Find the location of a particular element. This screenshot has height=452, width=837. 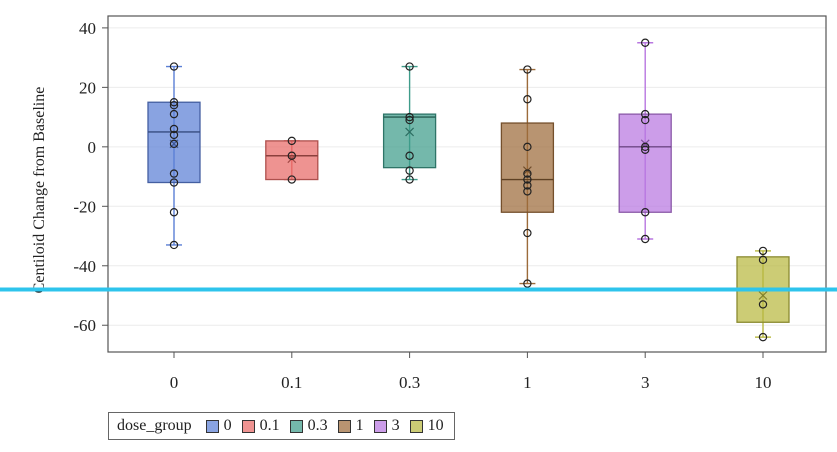

legend-title: dose_group is located at coordinates (154, 425).